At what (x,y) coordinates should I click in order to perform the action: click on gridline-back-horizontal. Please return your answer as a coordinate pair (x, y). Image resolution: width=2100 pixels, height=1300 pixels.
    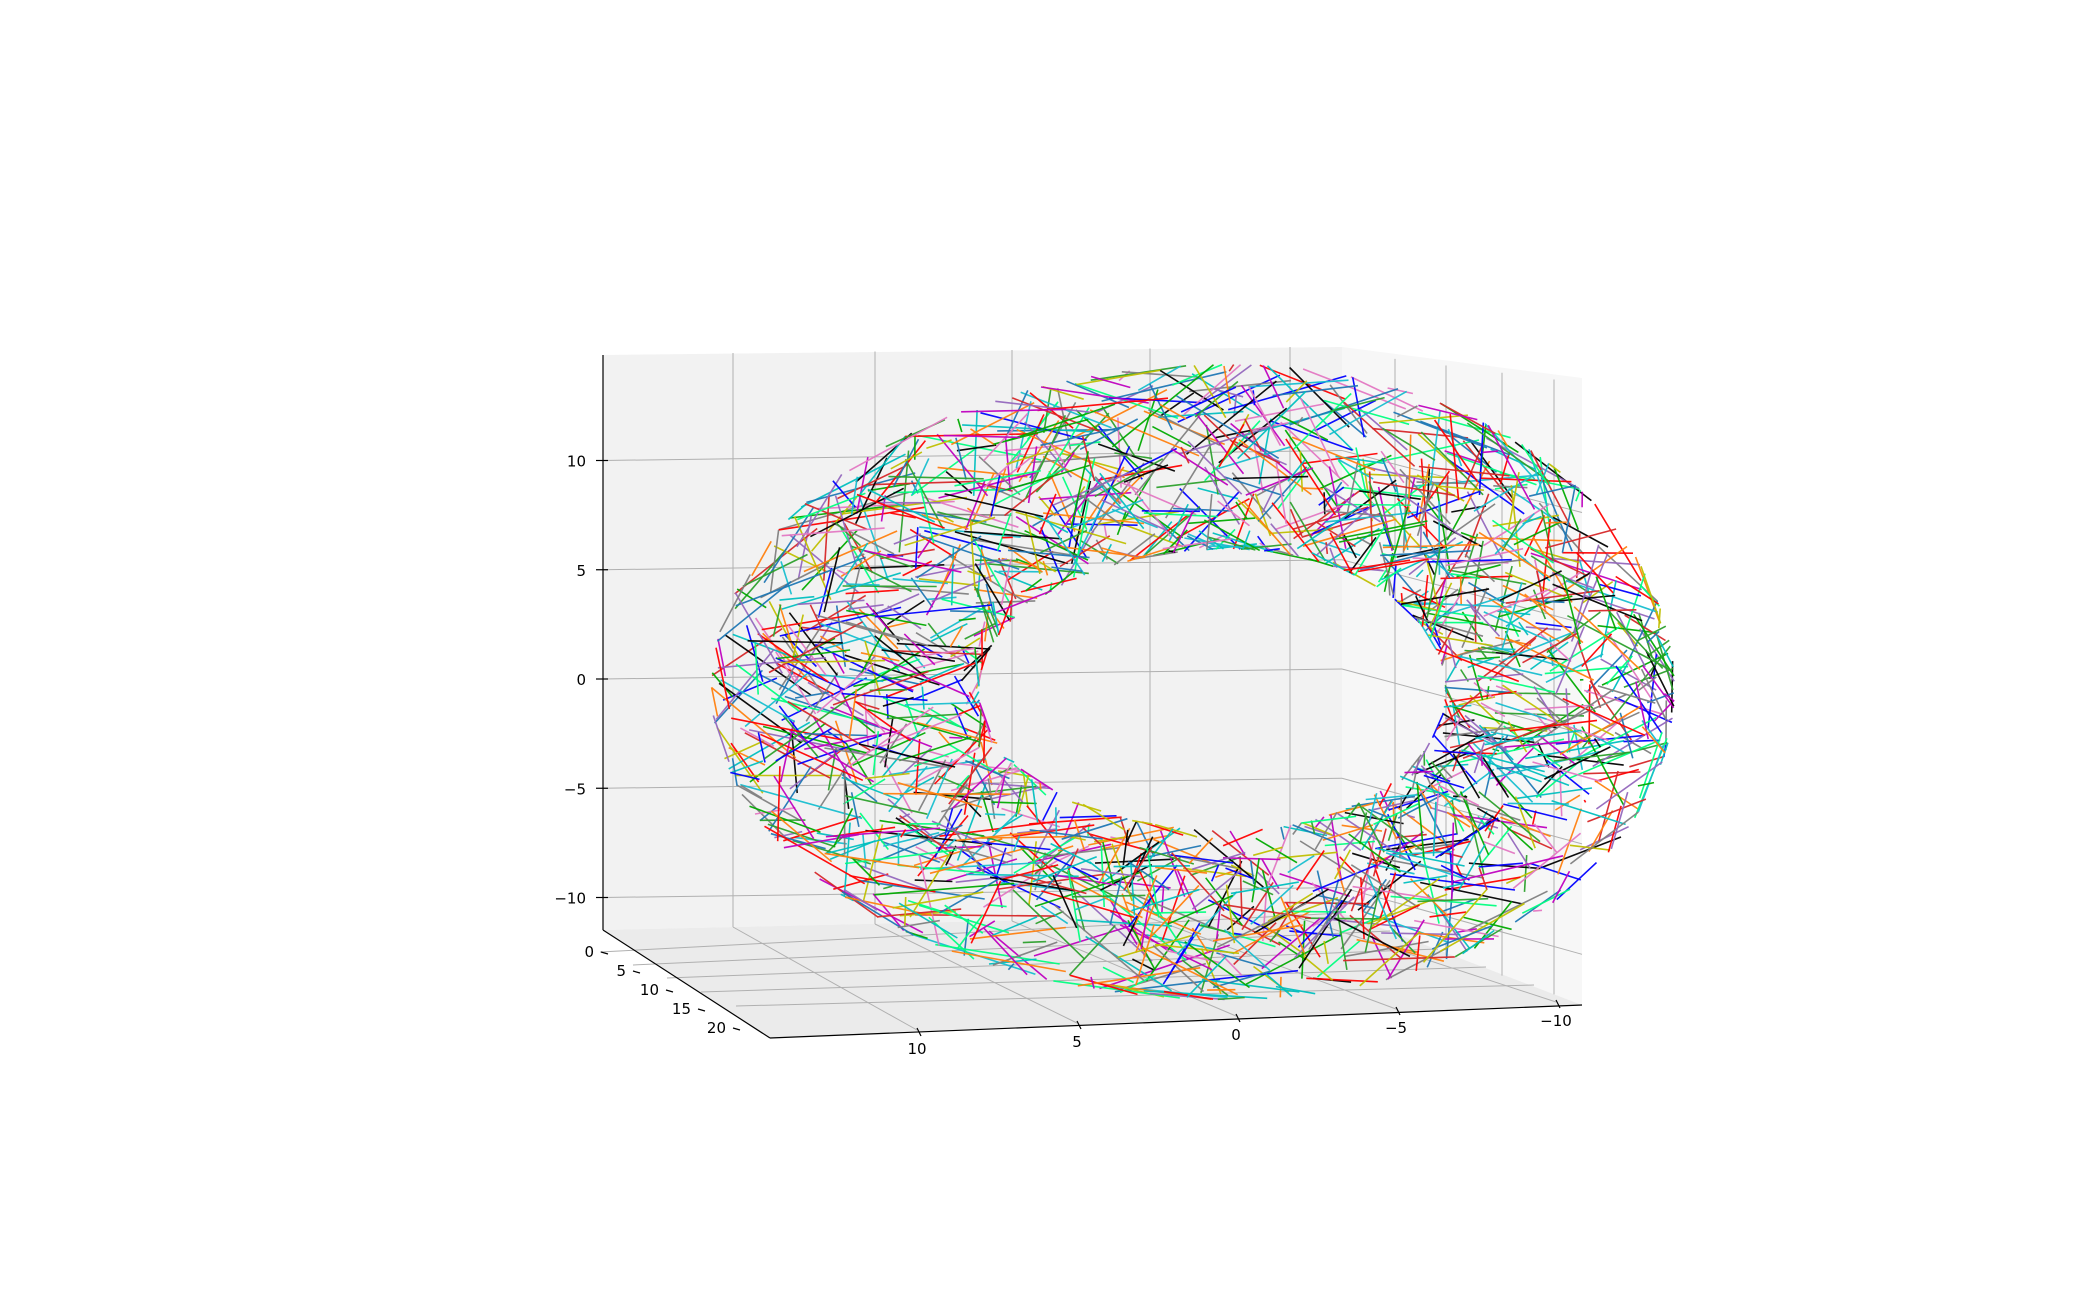
    Looking at the image, I should click on (972, 455).